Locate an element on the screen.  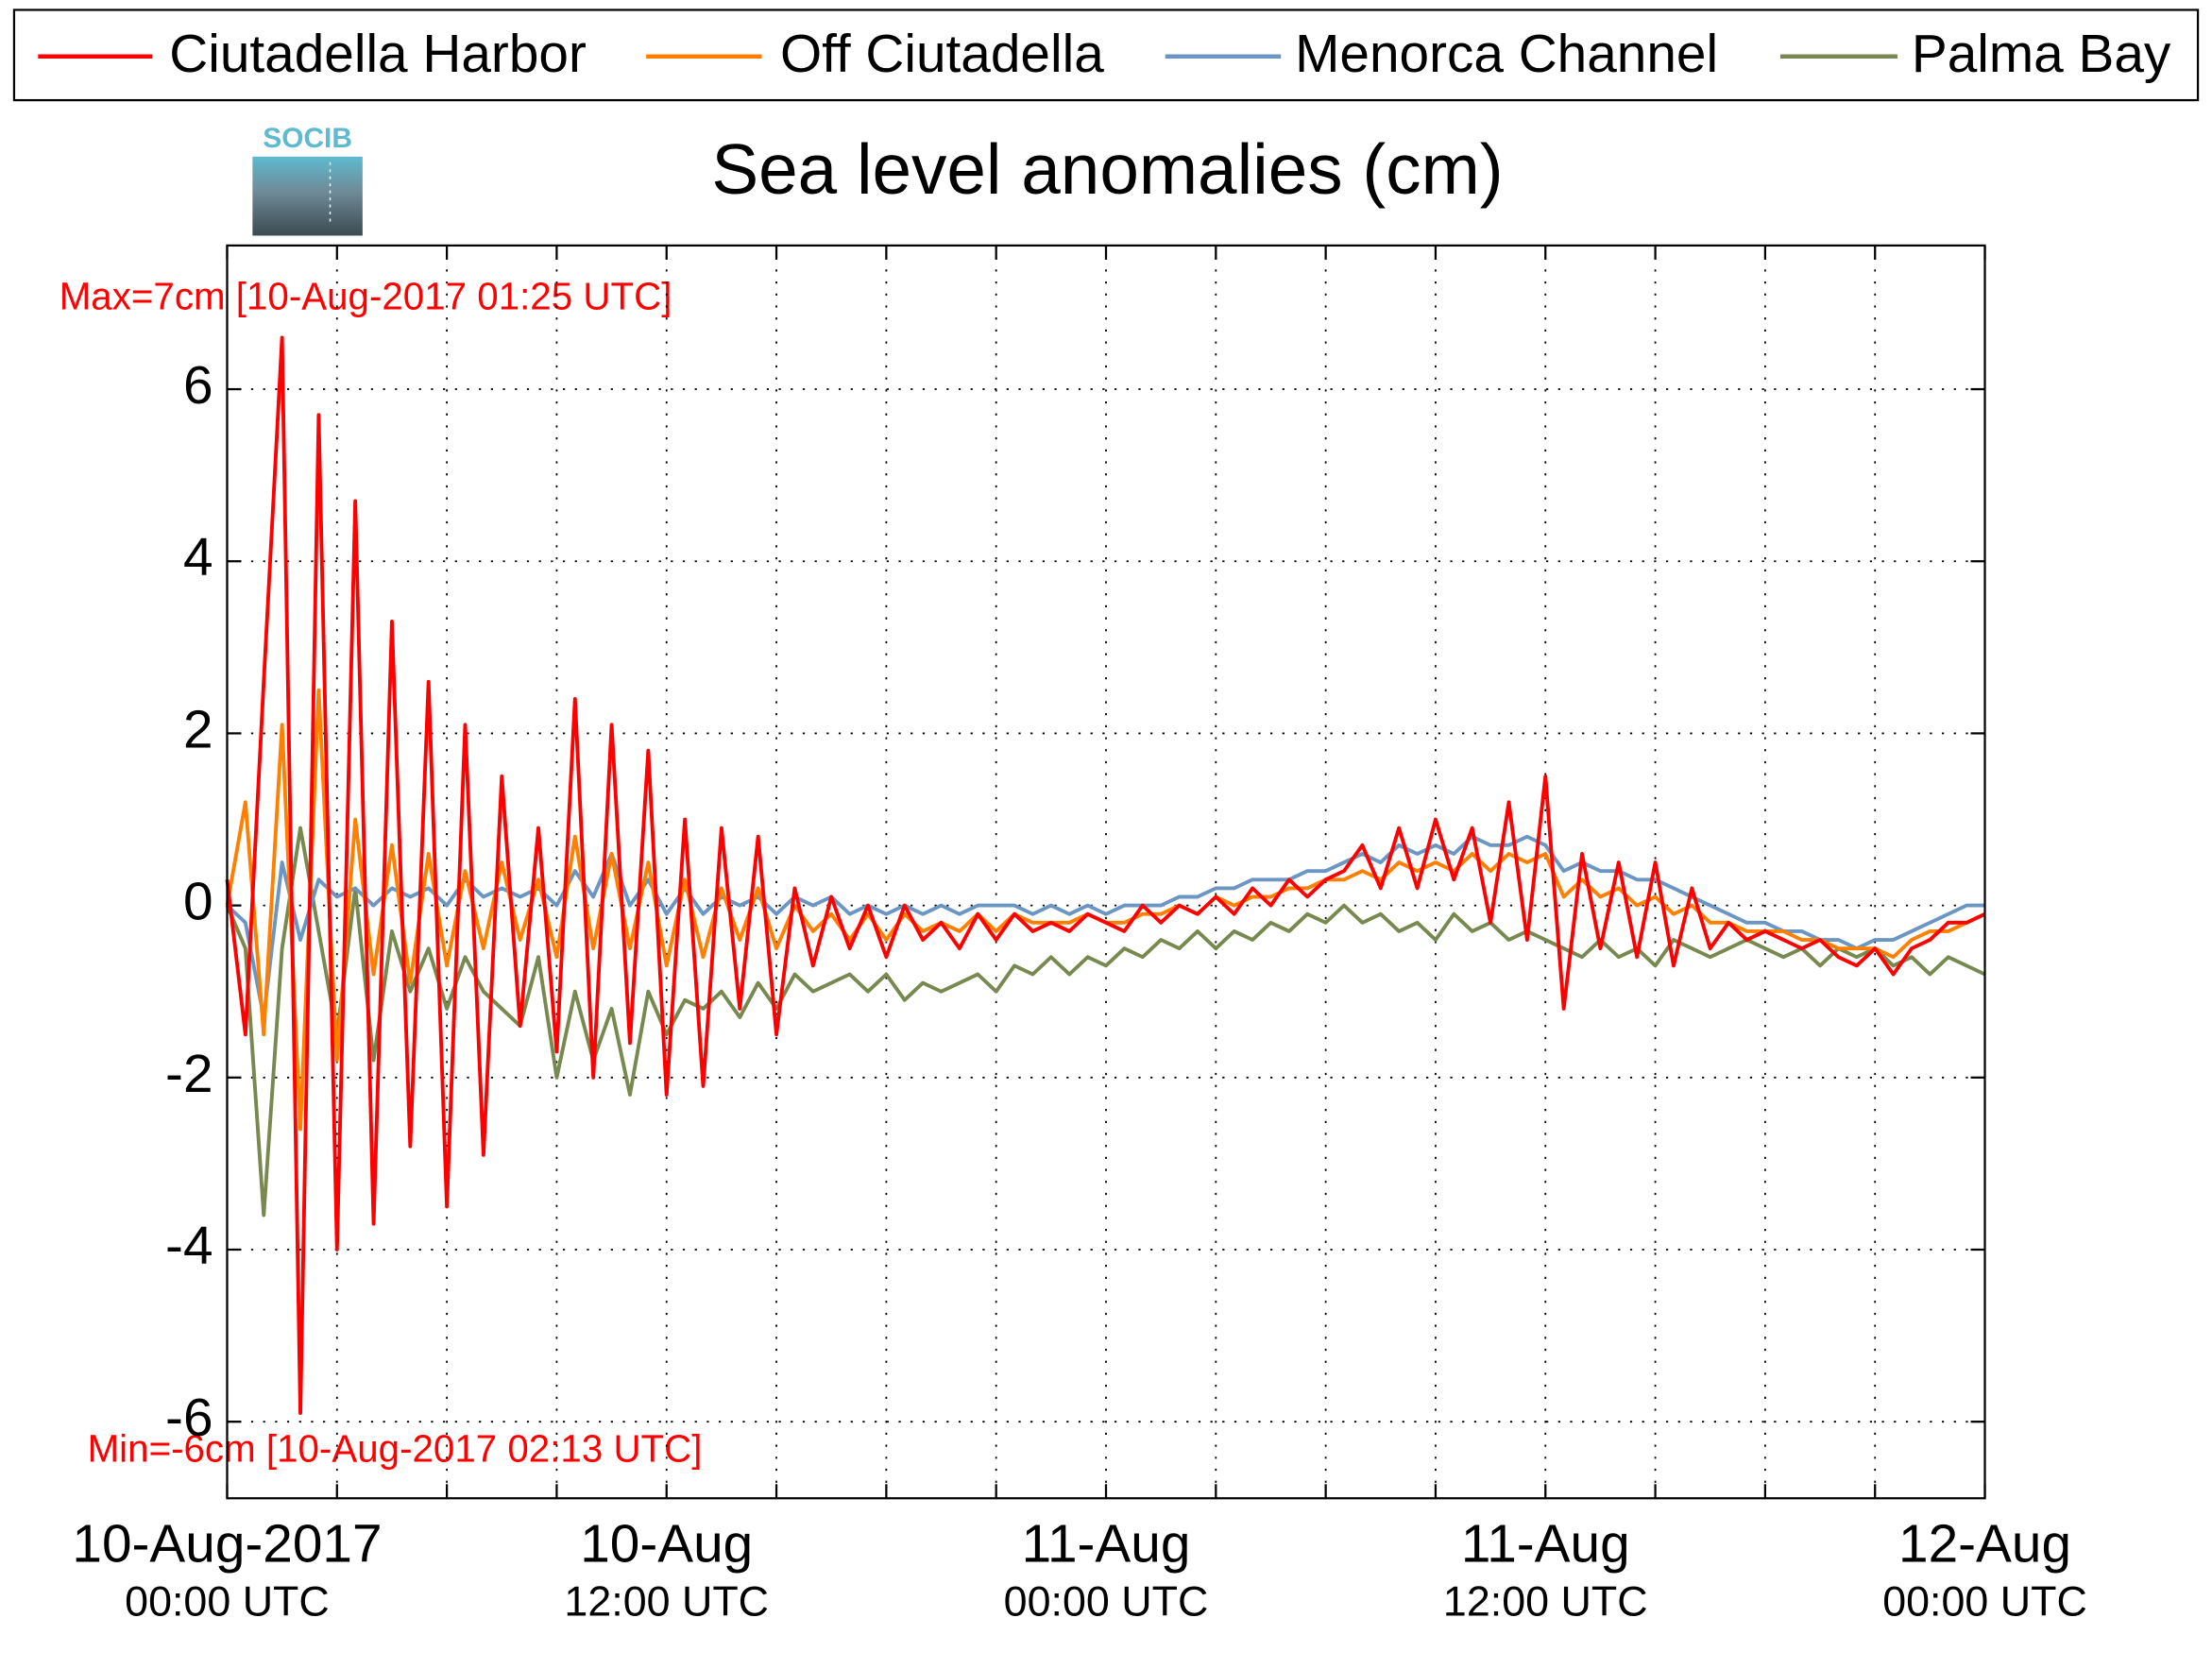
logo-text: SOCIB is located at coordinates (307, 138).